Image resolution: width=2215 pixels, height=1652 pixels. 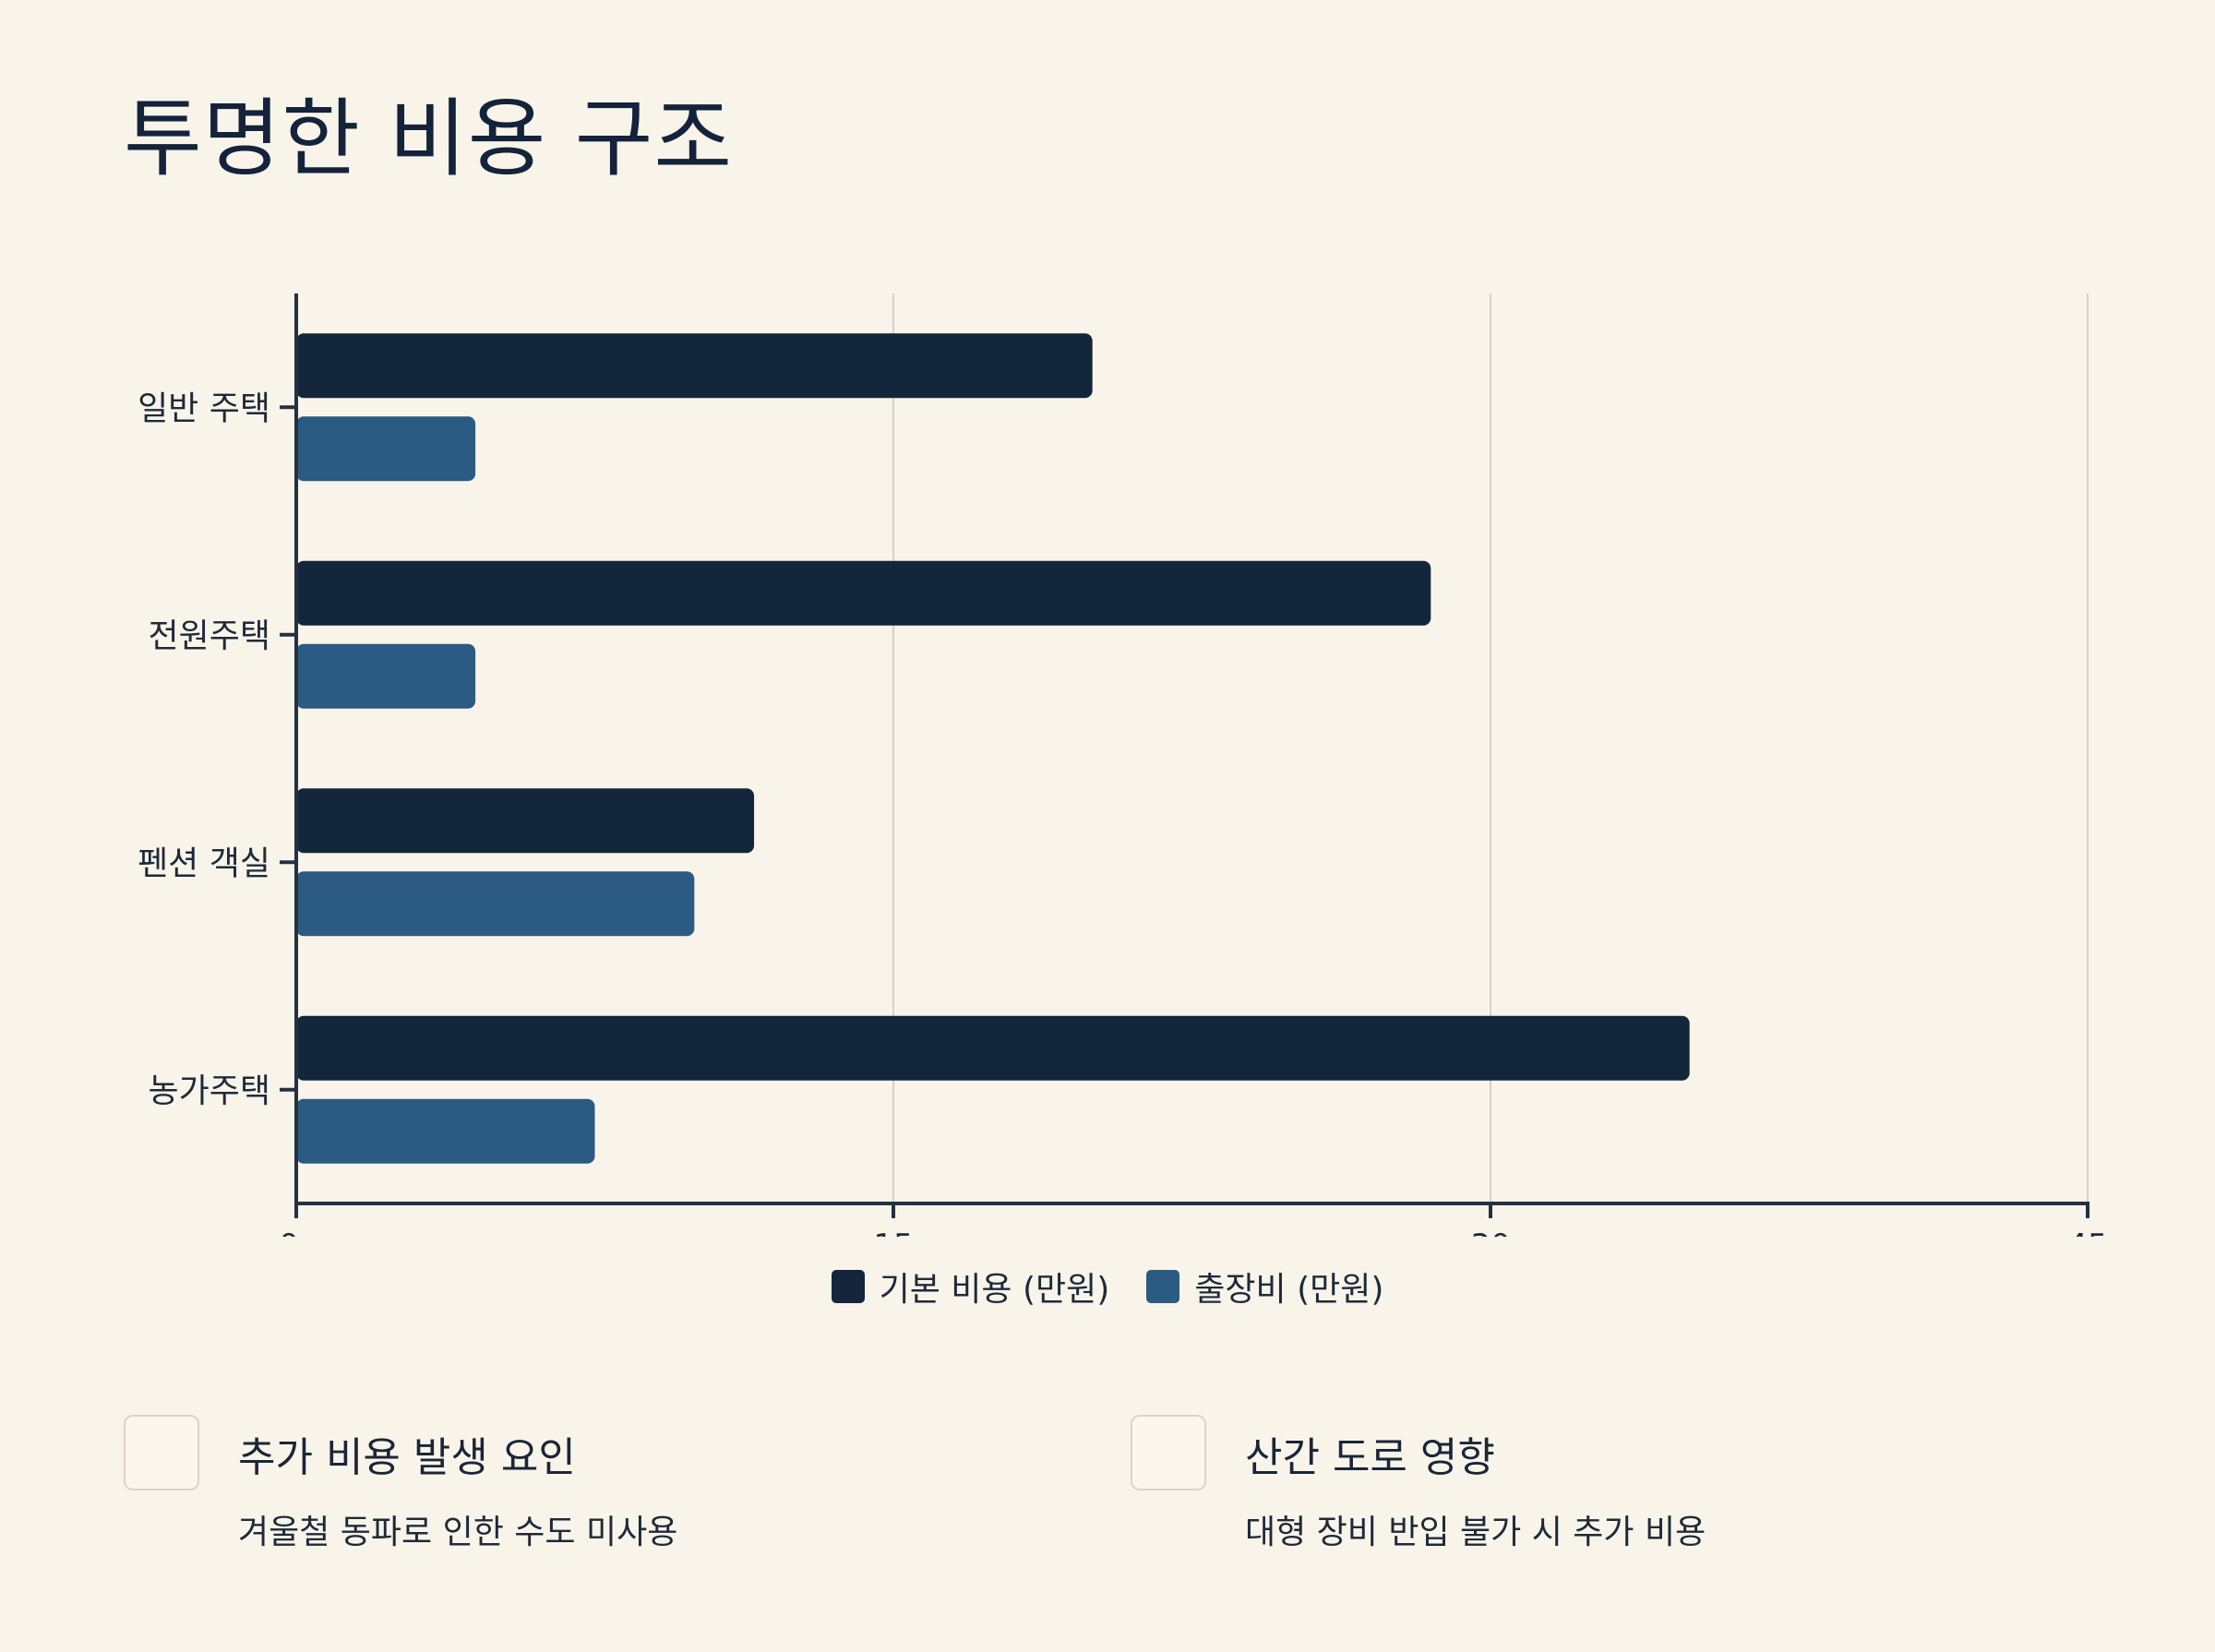 What do you see at coordinates (429, 139) in the screenshot?
I see `page-title: 투명한 비용 구조` at bounding box center [429, 139].